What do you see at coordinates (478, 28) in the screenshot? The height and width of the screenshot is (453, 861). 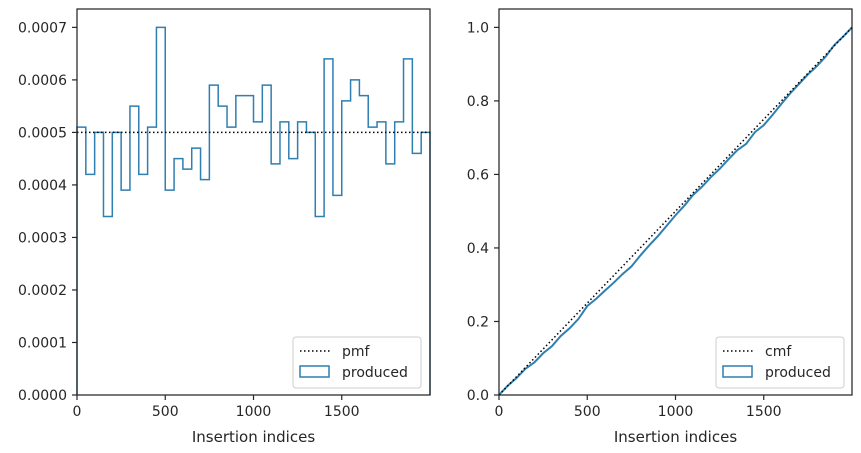 I see `cmf-y-tick-label: 1.0` at bounding box center [478, 28].